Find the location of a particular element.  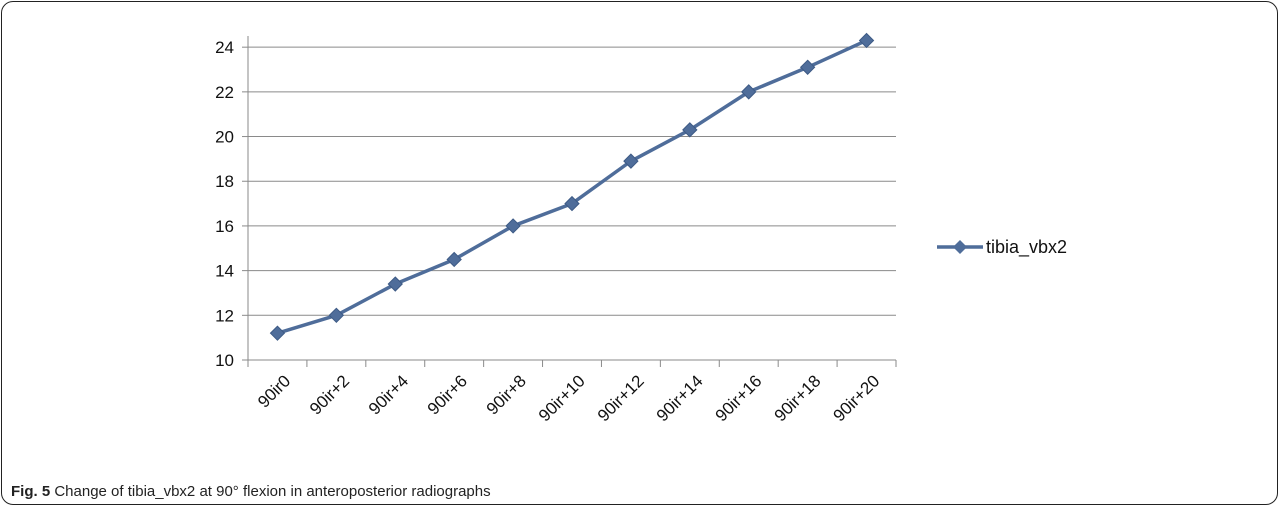

x-tick-label: 90ir0 is located at coordinates (274, 391).